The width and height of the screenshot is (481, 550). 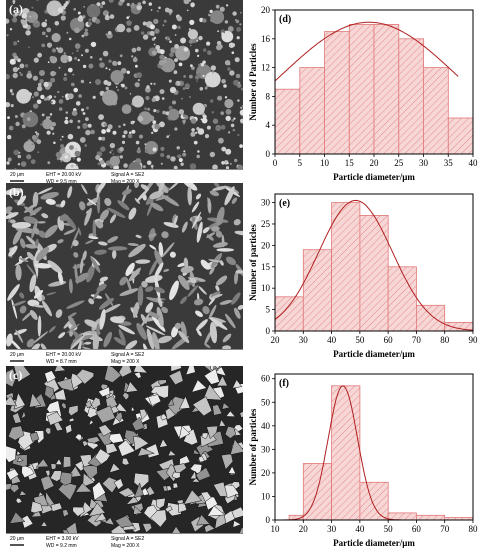 I want to click on x-tick-label: 20, so click(x=304, y=529).